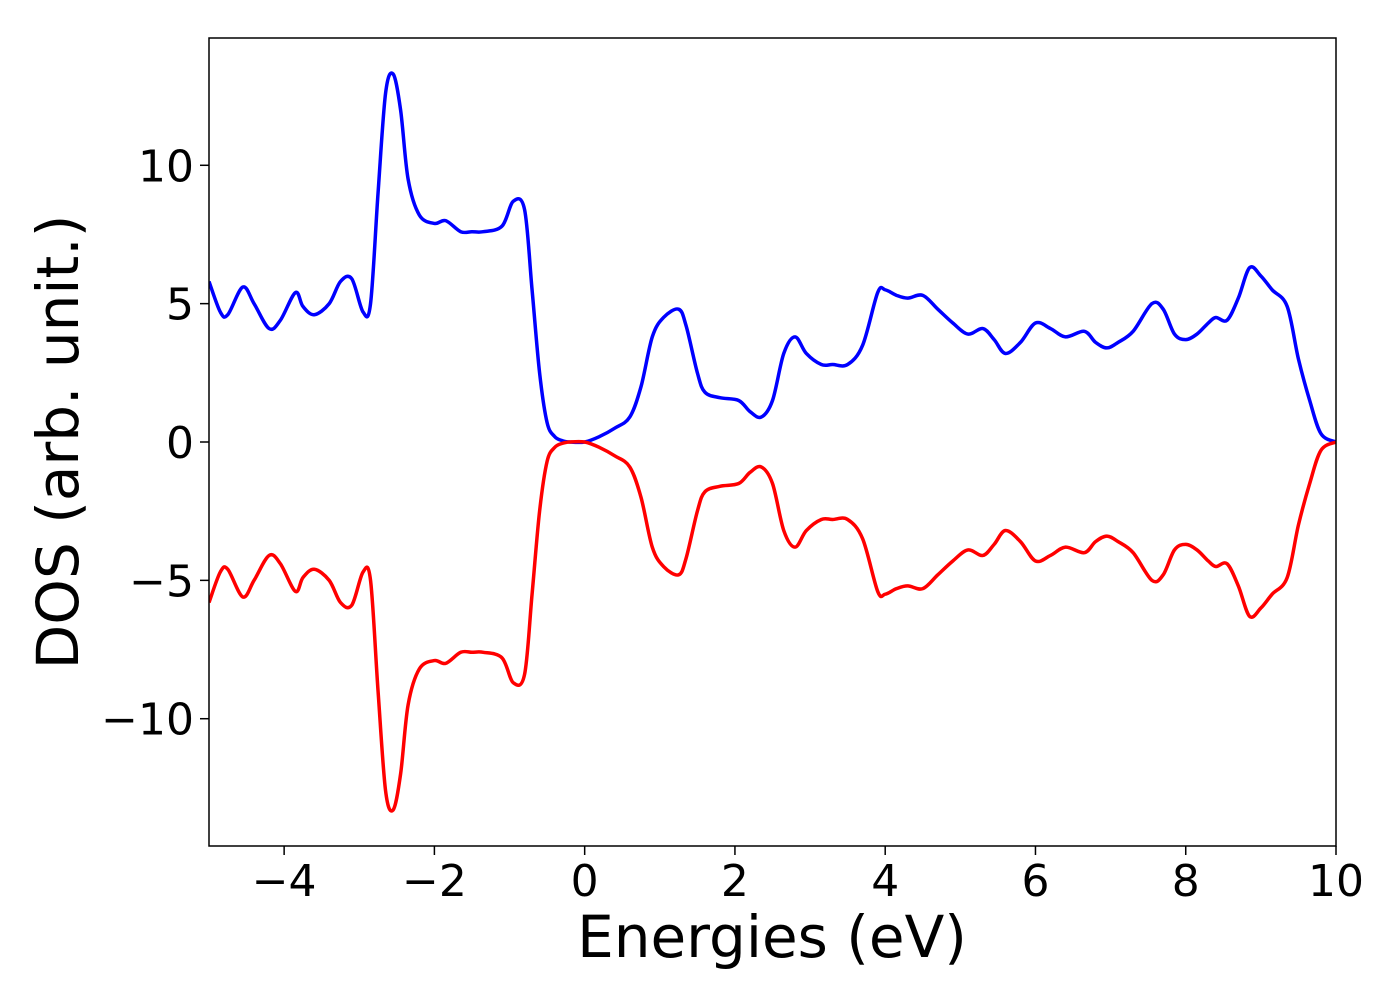 The image size is (1400, 1000). Describe the element at coordinates (58, 442) in the screenshot. I see `y-axis-label: DOS (arb. unit.)` at that location.